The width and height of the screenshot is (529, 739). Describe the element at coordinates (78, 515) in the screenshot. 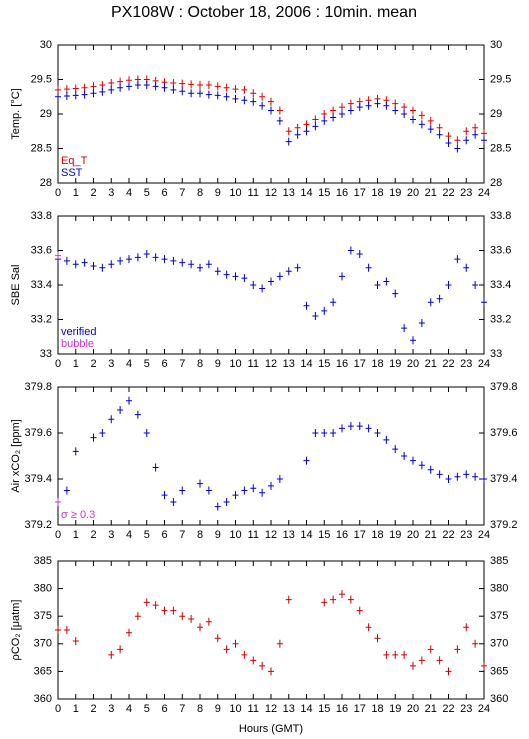

I see `legend-entry: σ ≥ 0.3` at that location.